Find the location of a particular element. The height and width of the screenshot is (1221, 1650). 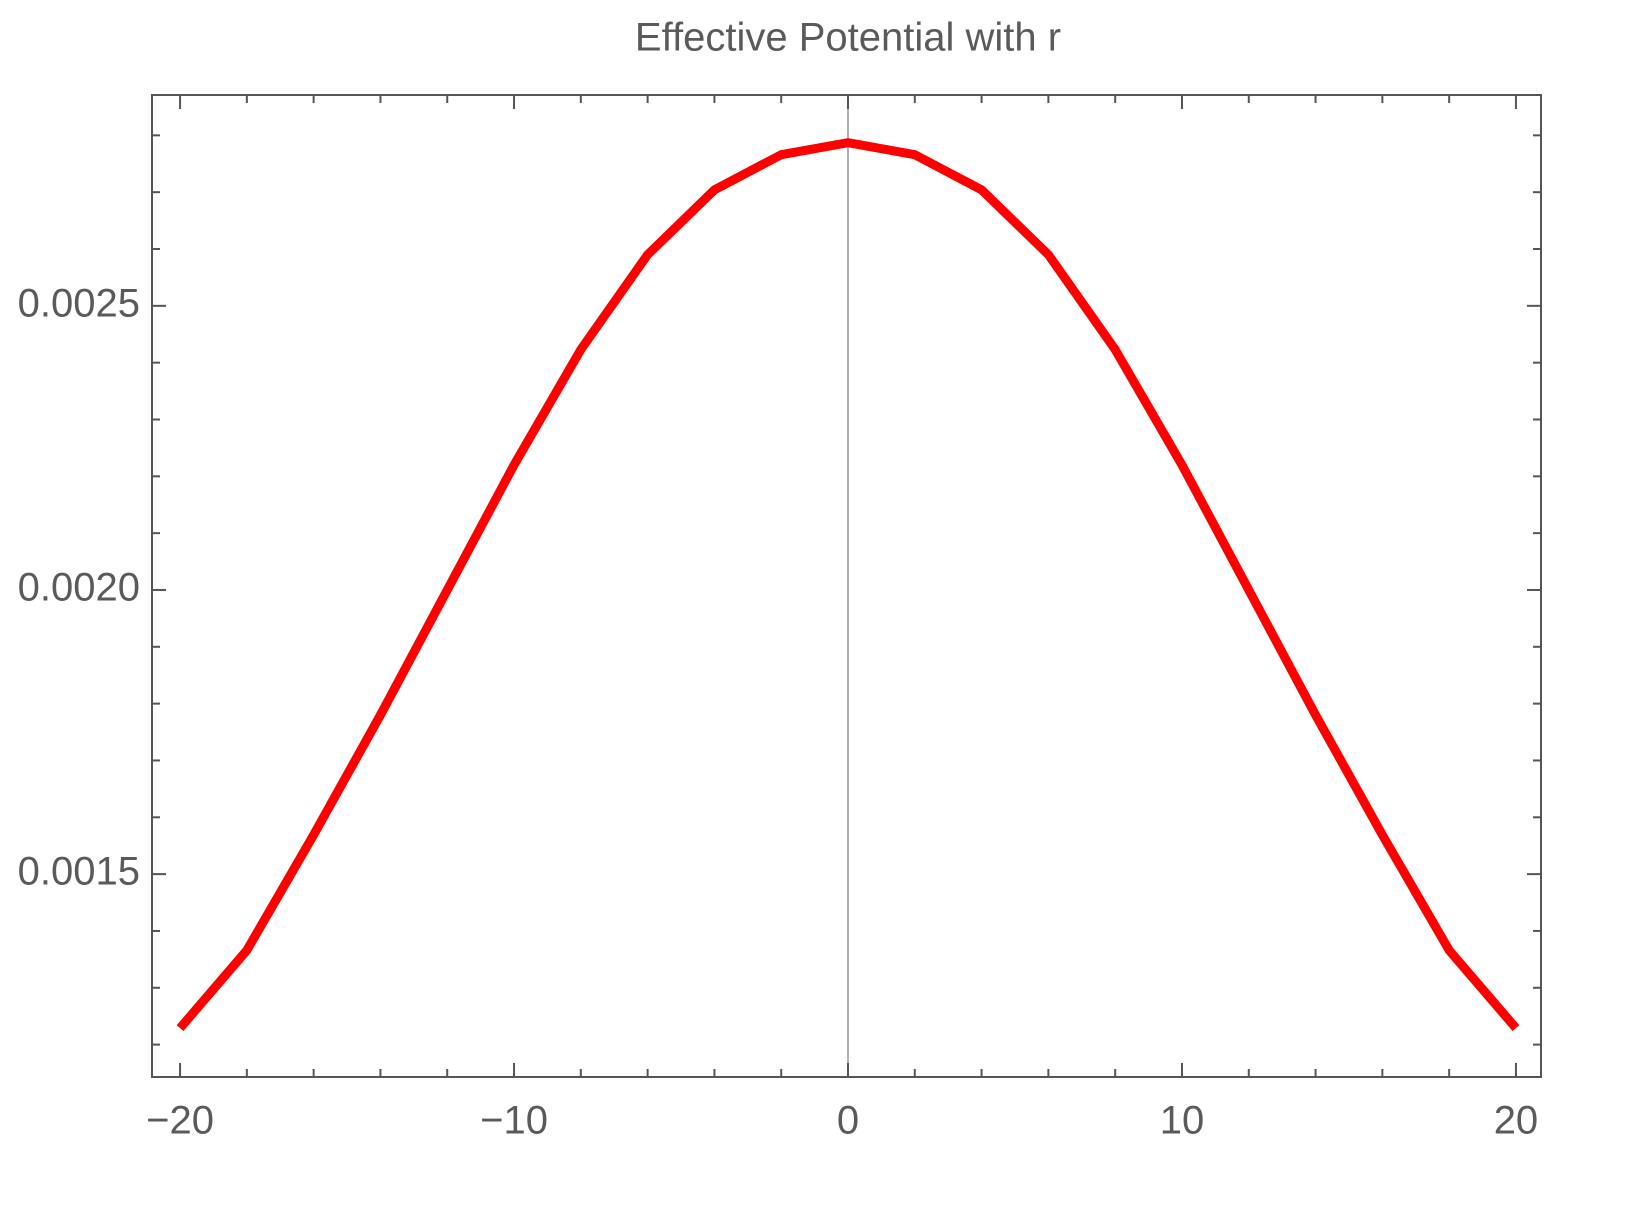

x-tick-label: −20 is located at coordinates (180, 1121).